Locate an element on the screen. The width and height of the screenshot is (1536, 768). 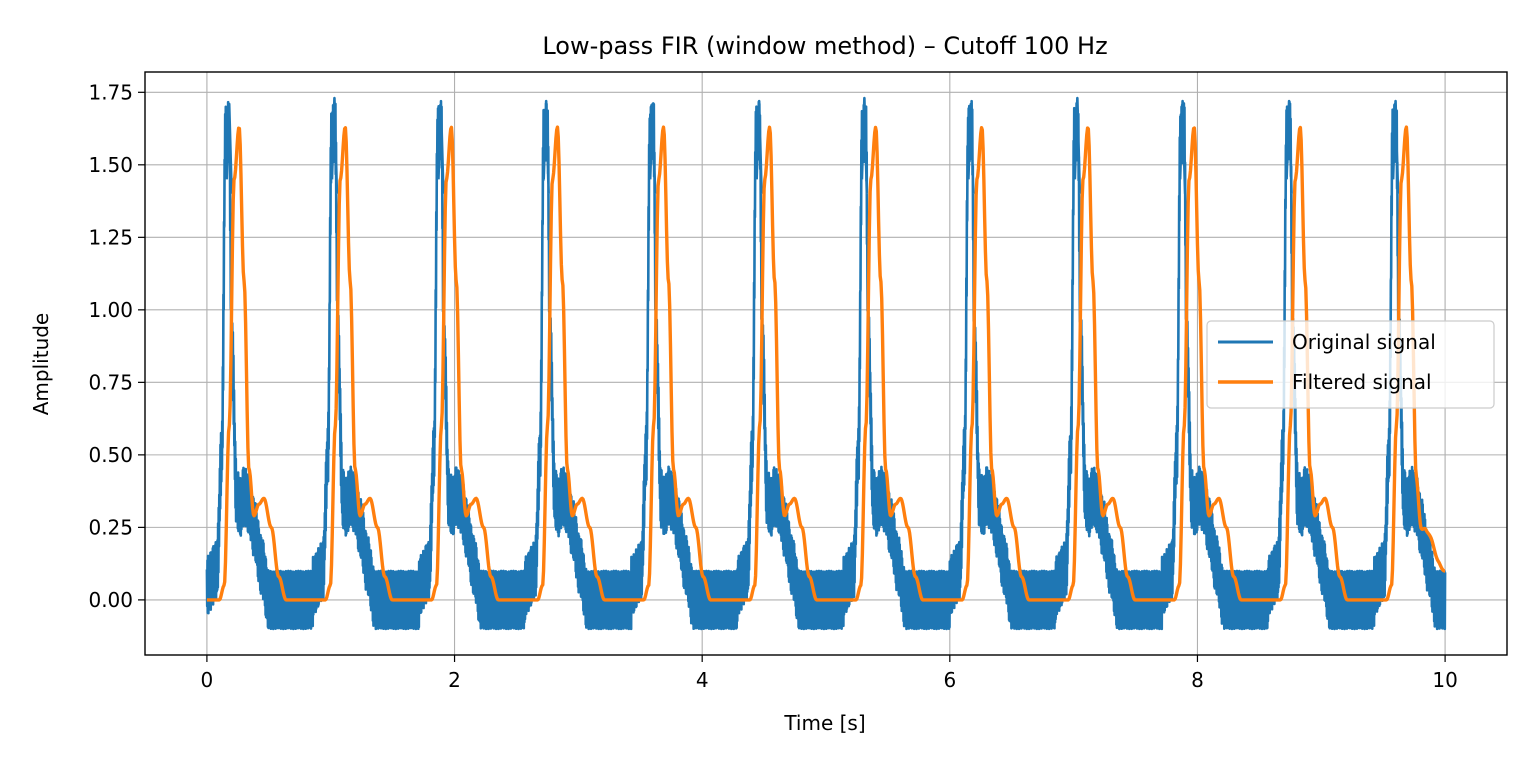
x-tick-label: 8 is located at coordinates (1197, 680).